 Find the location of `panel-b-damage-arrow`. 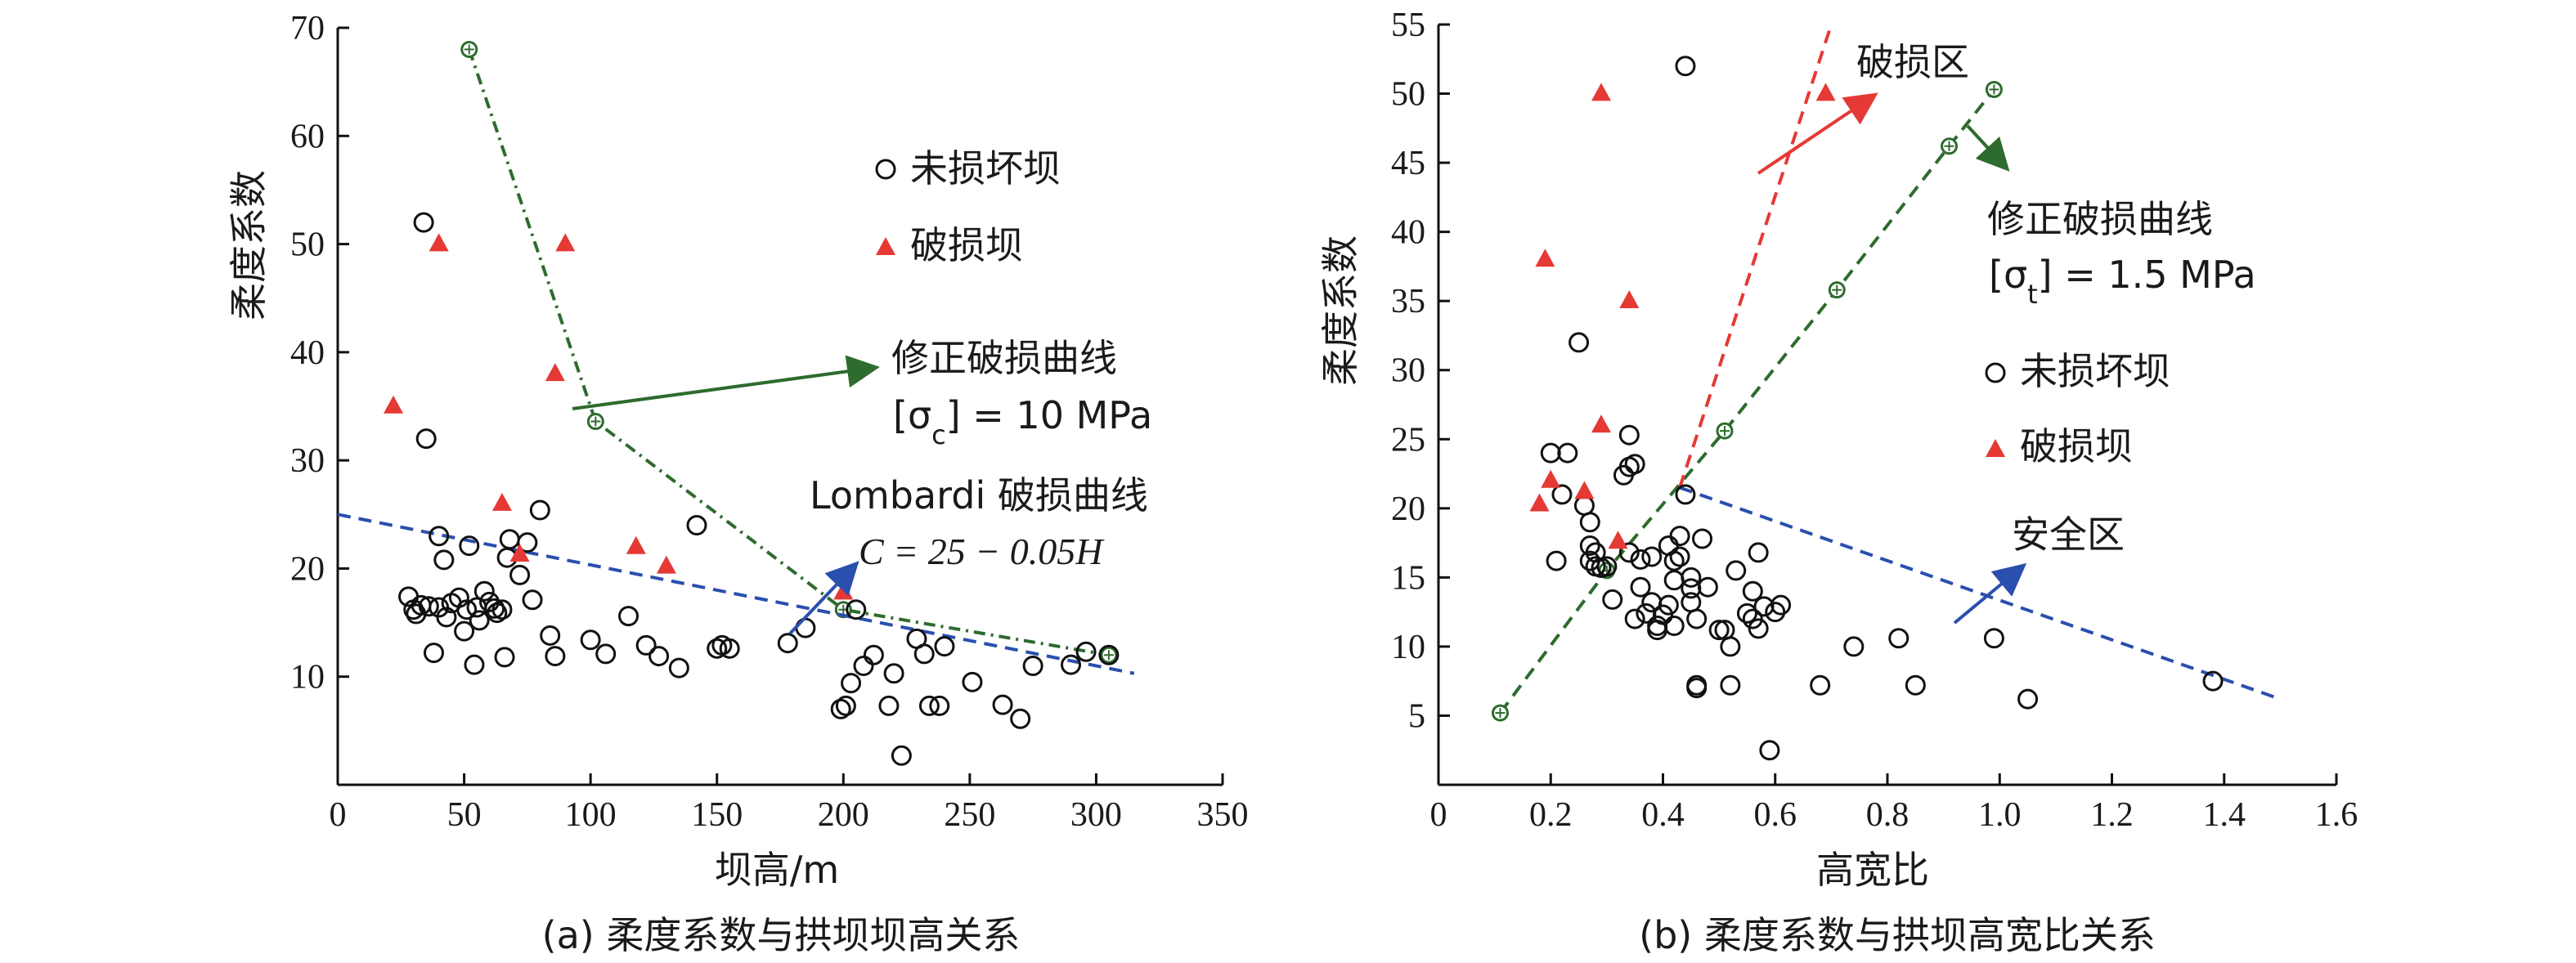

panel-b-damage-arrow is located at coordinates (1817, 133).